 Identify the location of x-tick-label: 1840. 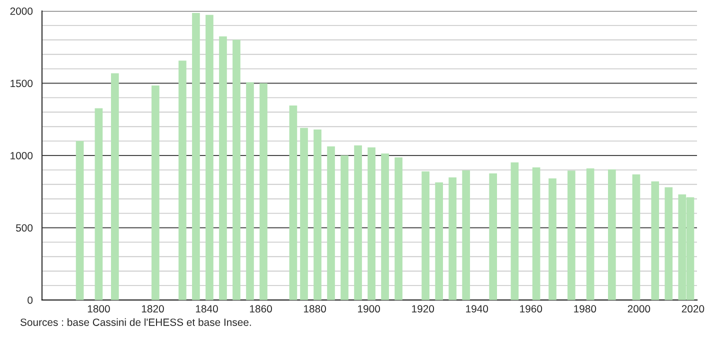
(207, 309).